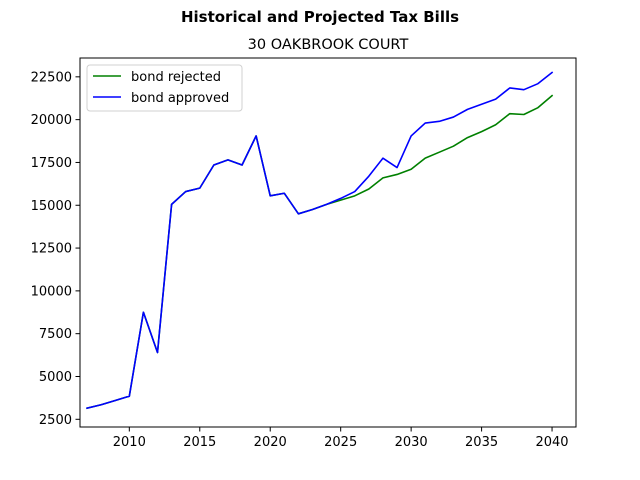 The width and height of the screenshot is (640, 480). Describe the element at coordinates (270, 442) in the screenshot. I see `x-tick-label: 2020` at that location.